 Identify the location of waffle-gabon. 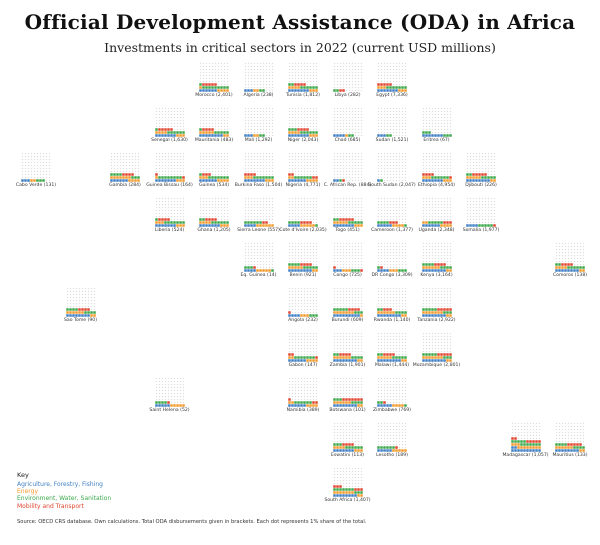
(303, 347).